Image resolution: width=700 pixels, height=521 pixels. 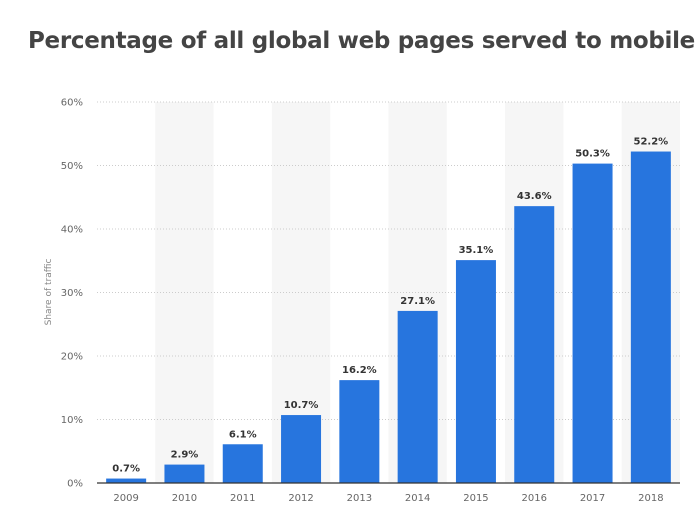 What do you see at coordinates (417, 301) in the screenshot?
I see `data-label: 27.1%` at bounding box center [417, 301].